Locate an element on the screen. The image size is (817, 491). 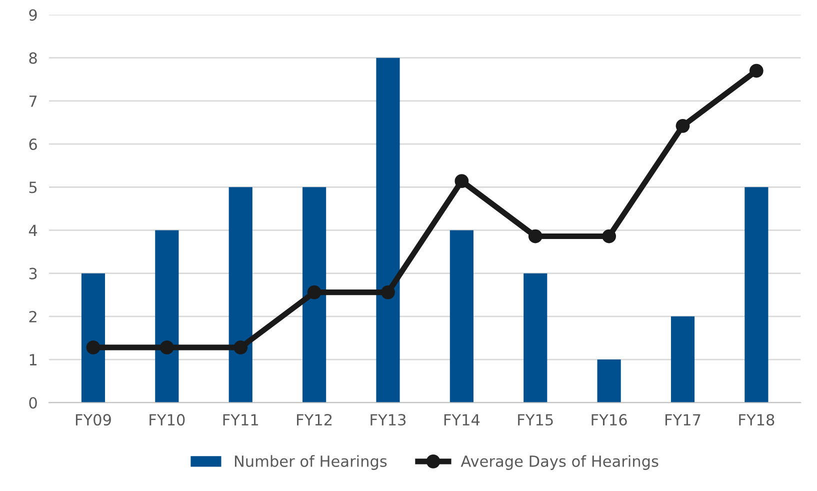
x-tick-label: FY15 is located at coordinates (535, 420).